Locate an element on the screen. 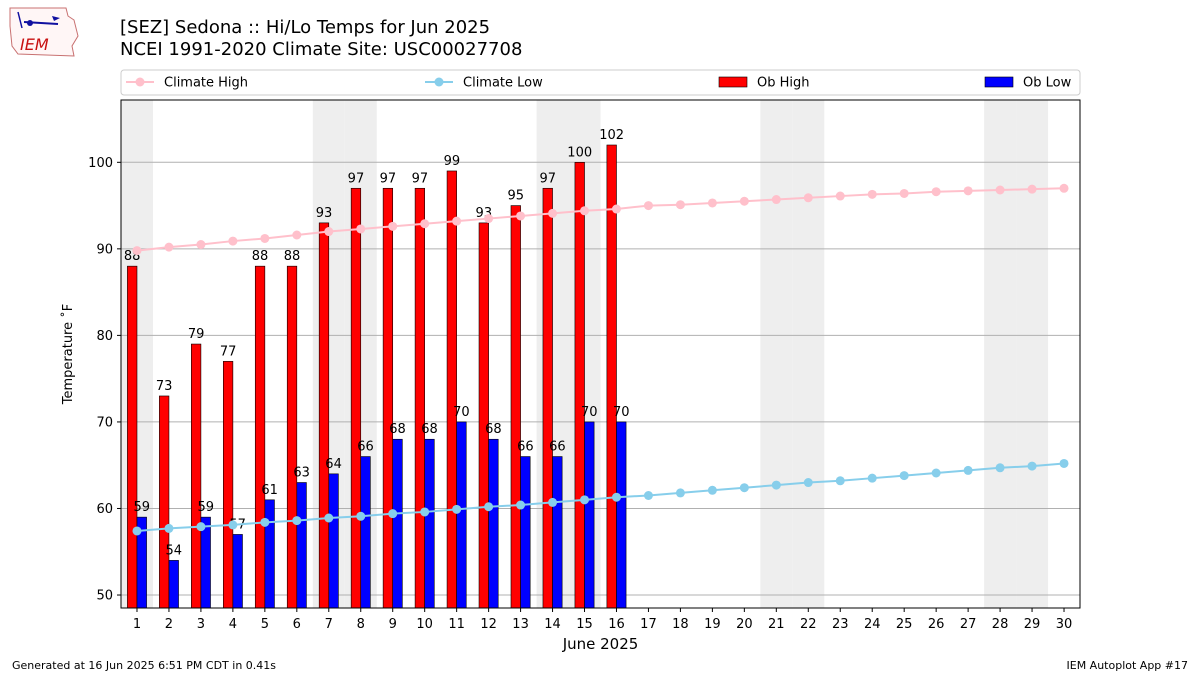  ob-low-label: 61 is located at coordinates (269, 490).